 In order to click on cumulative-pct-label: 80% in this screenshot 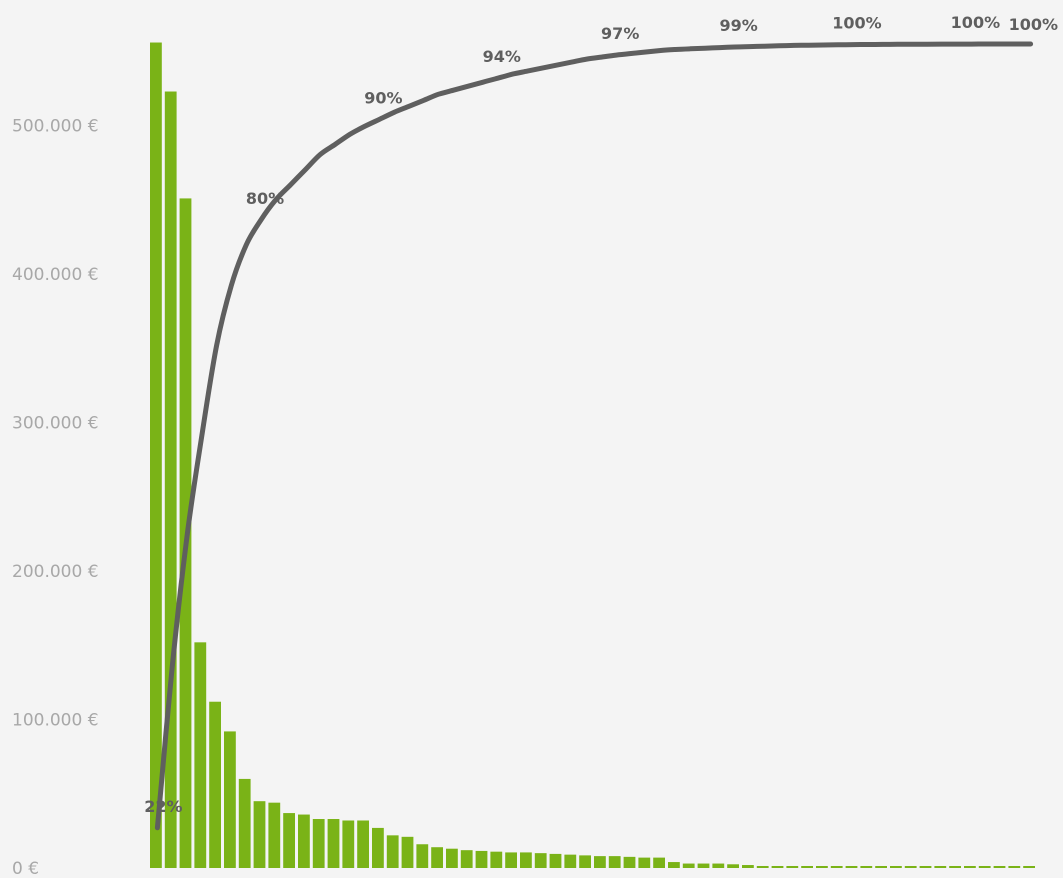, I will do `click(265, 198)`.